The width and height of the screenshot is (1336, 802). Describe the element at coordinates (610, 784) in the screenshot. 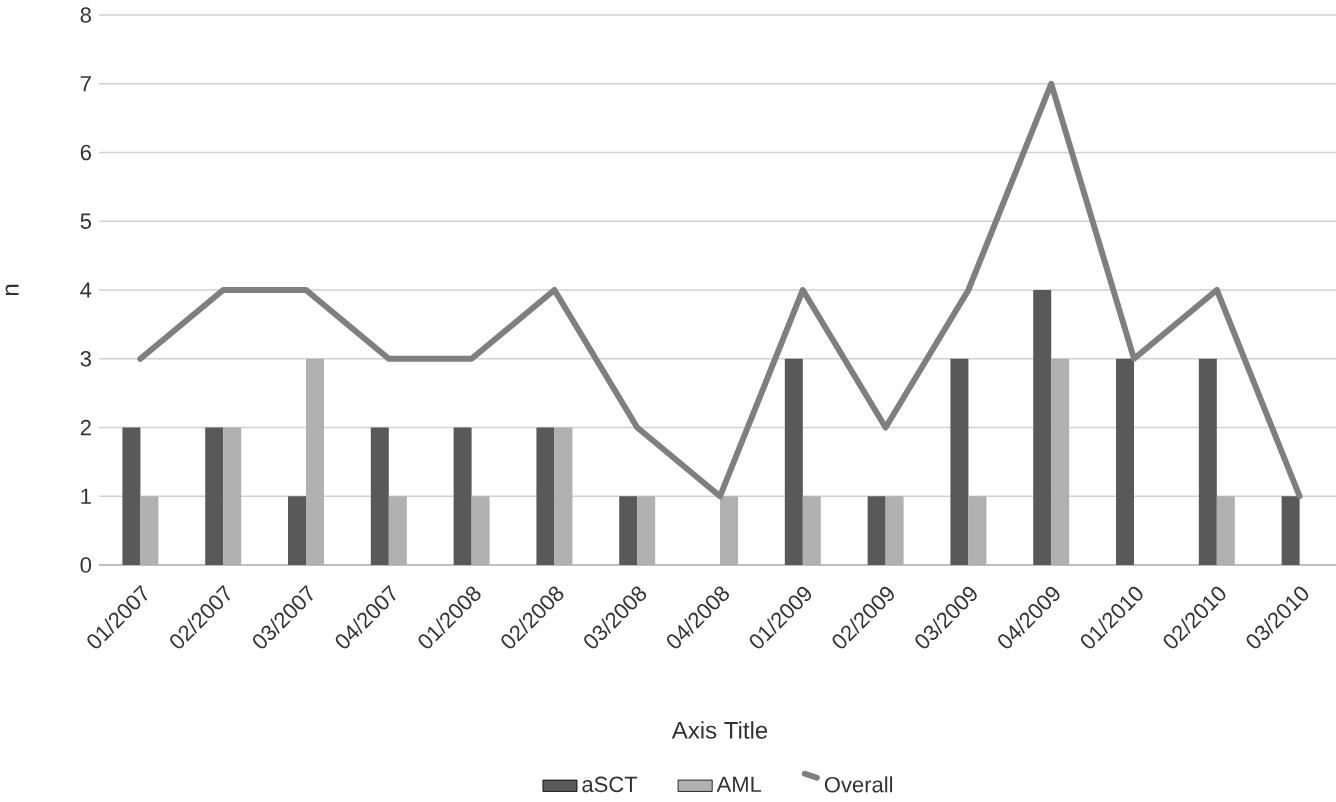

I see `legend-label: aSCT` at that location.